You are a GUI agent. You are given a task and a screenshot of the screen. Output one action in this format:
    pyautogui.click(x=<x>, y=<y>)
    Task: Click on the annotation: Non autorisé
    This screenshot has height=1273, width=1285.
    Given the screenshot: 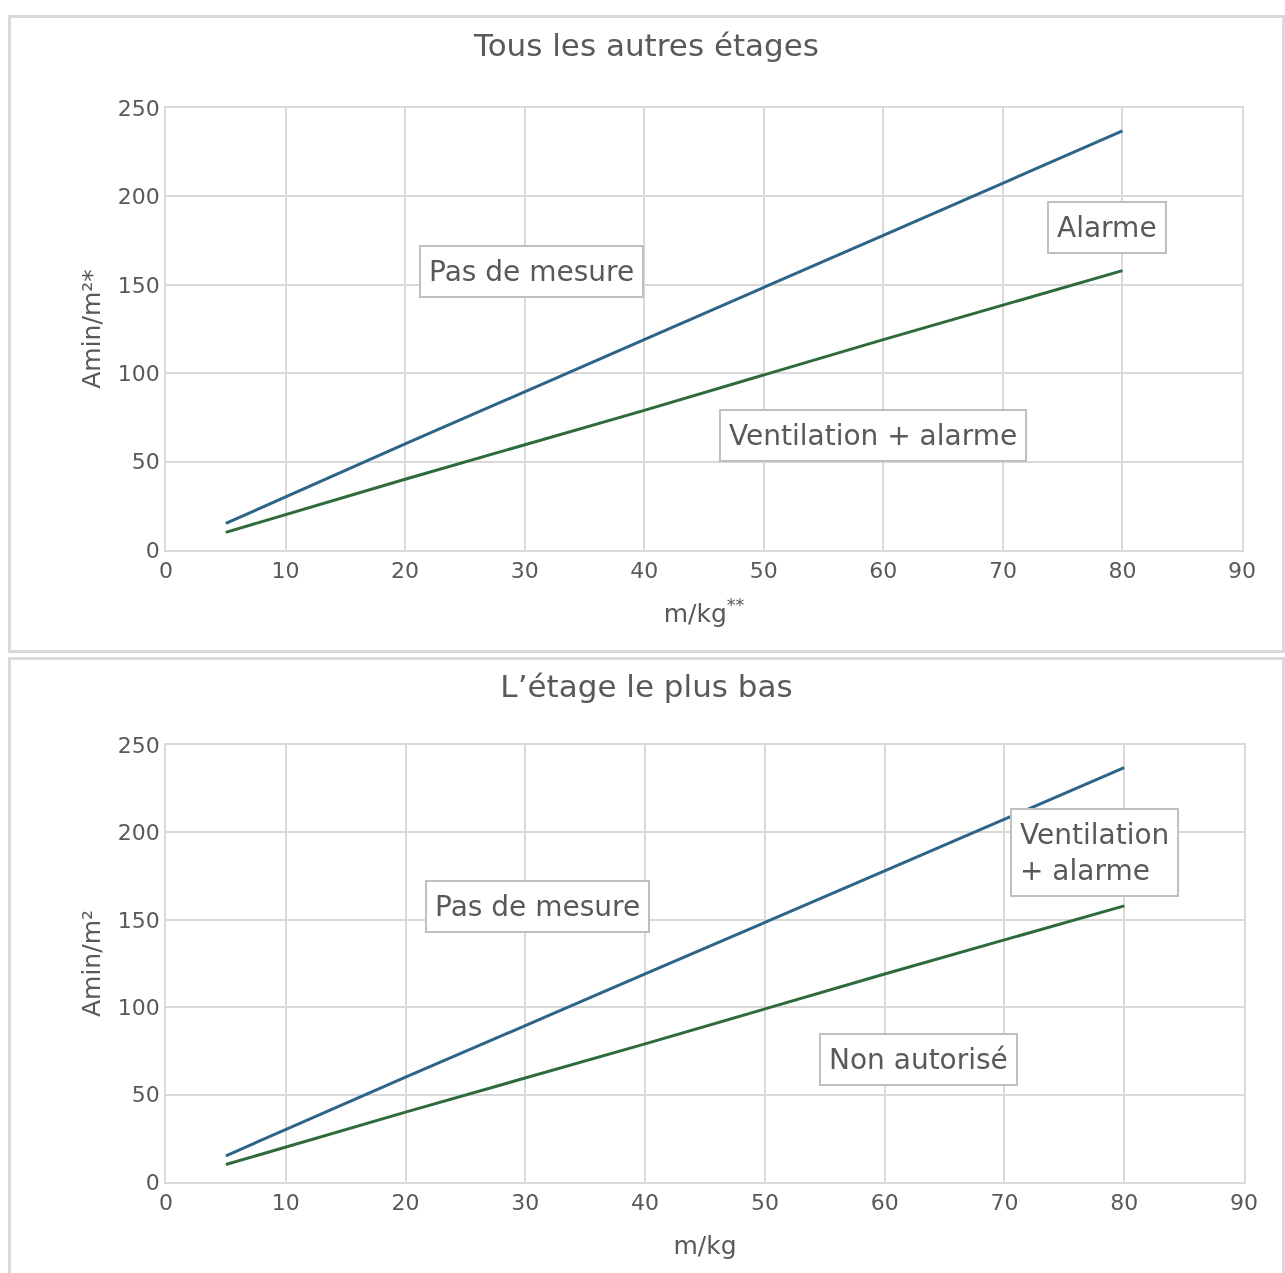 What is the action you would take?
    pyautogui.click(x=918, y=1059)
    